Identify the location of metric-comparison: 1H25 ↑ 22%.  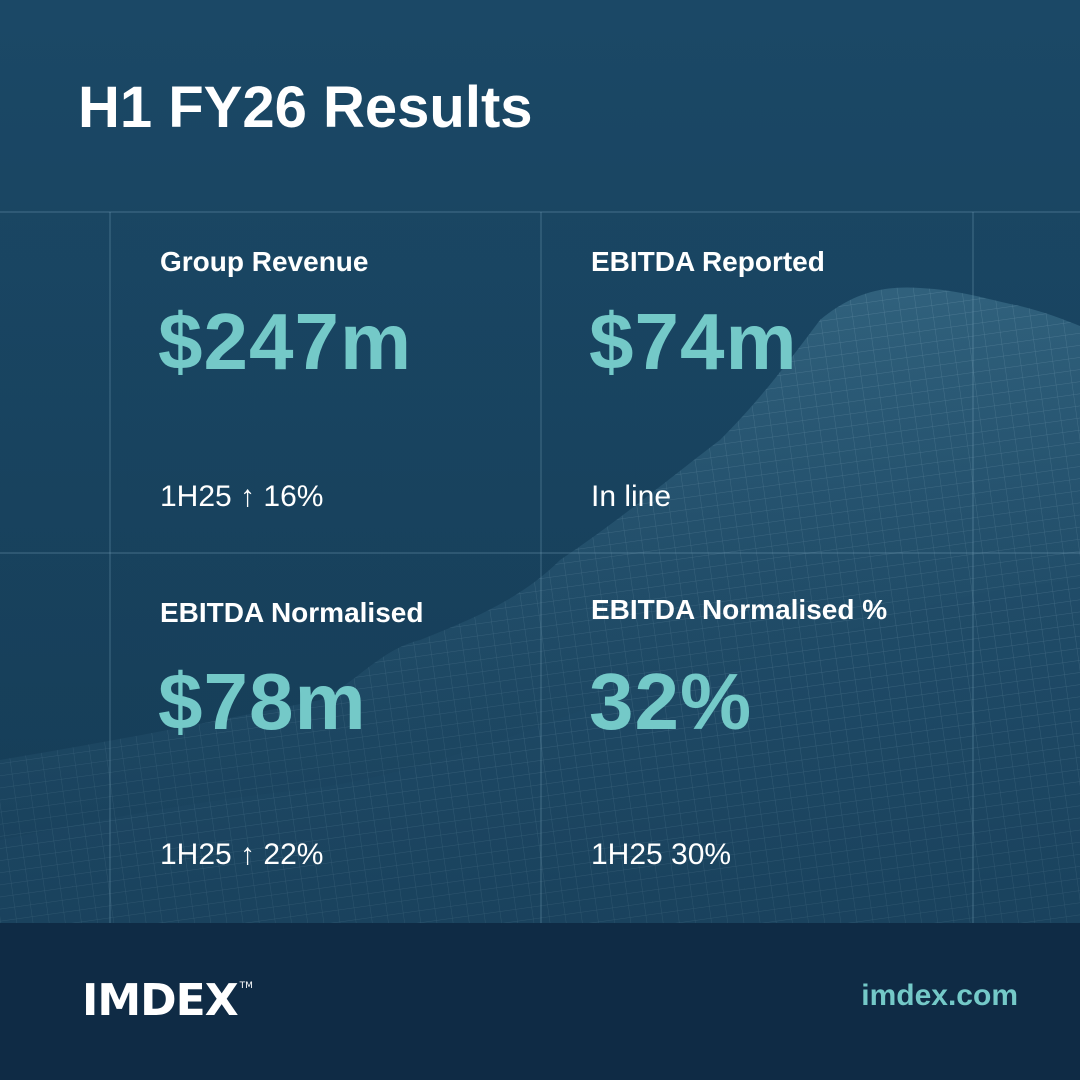
(242, 854).